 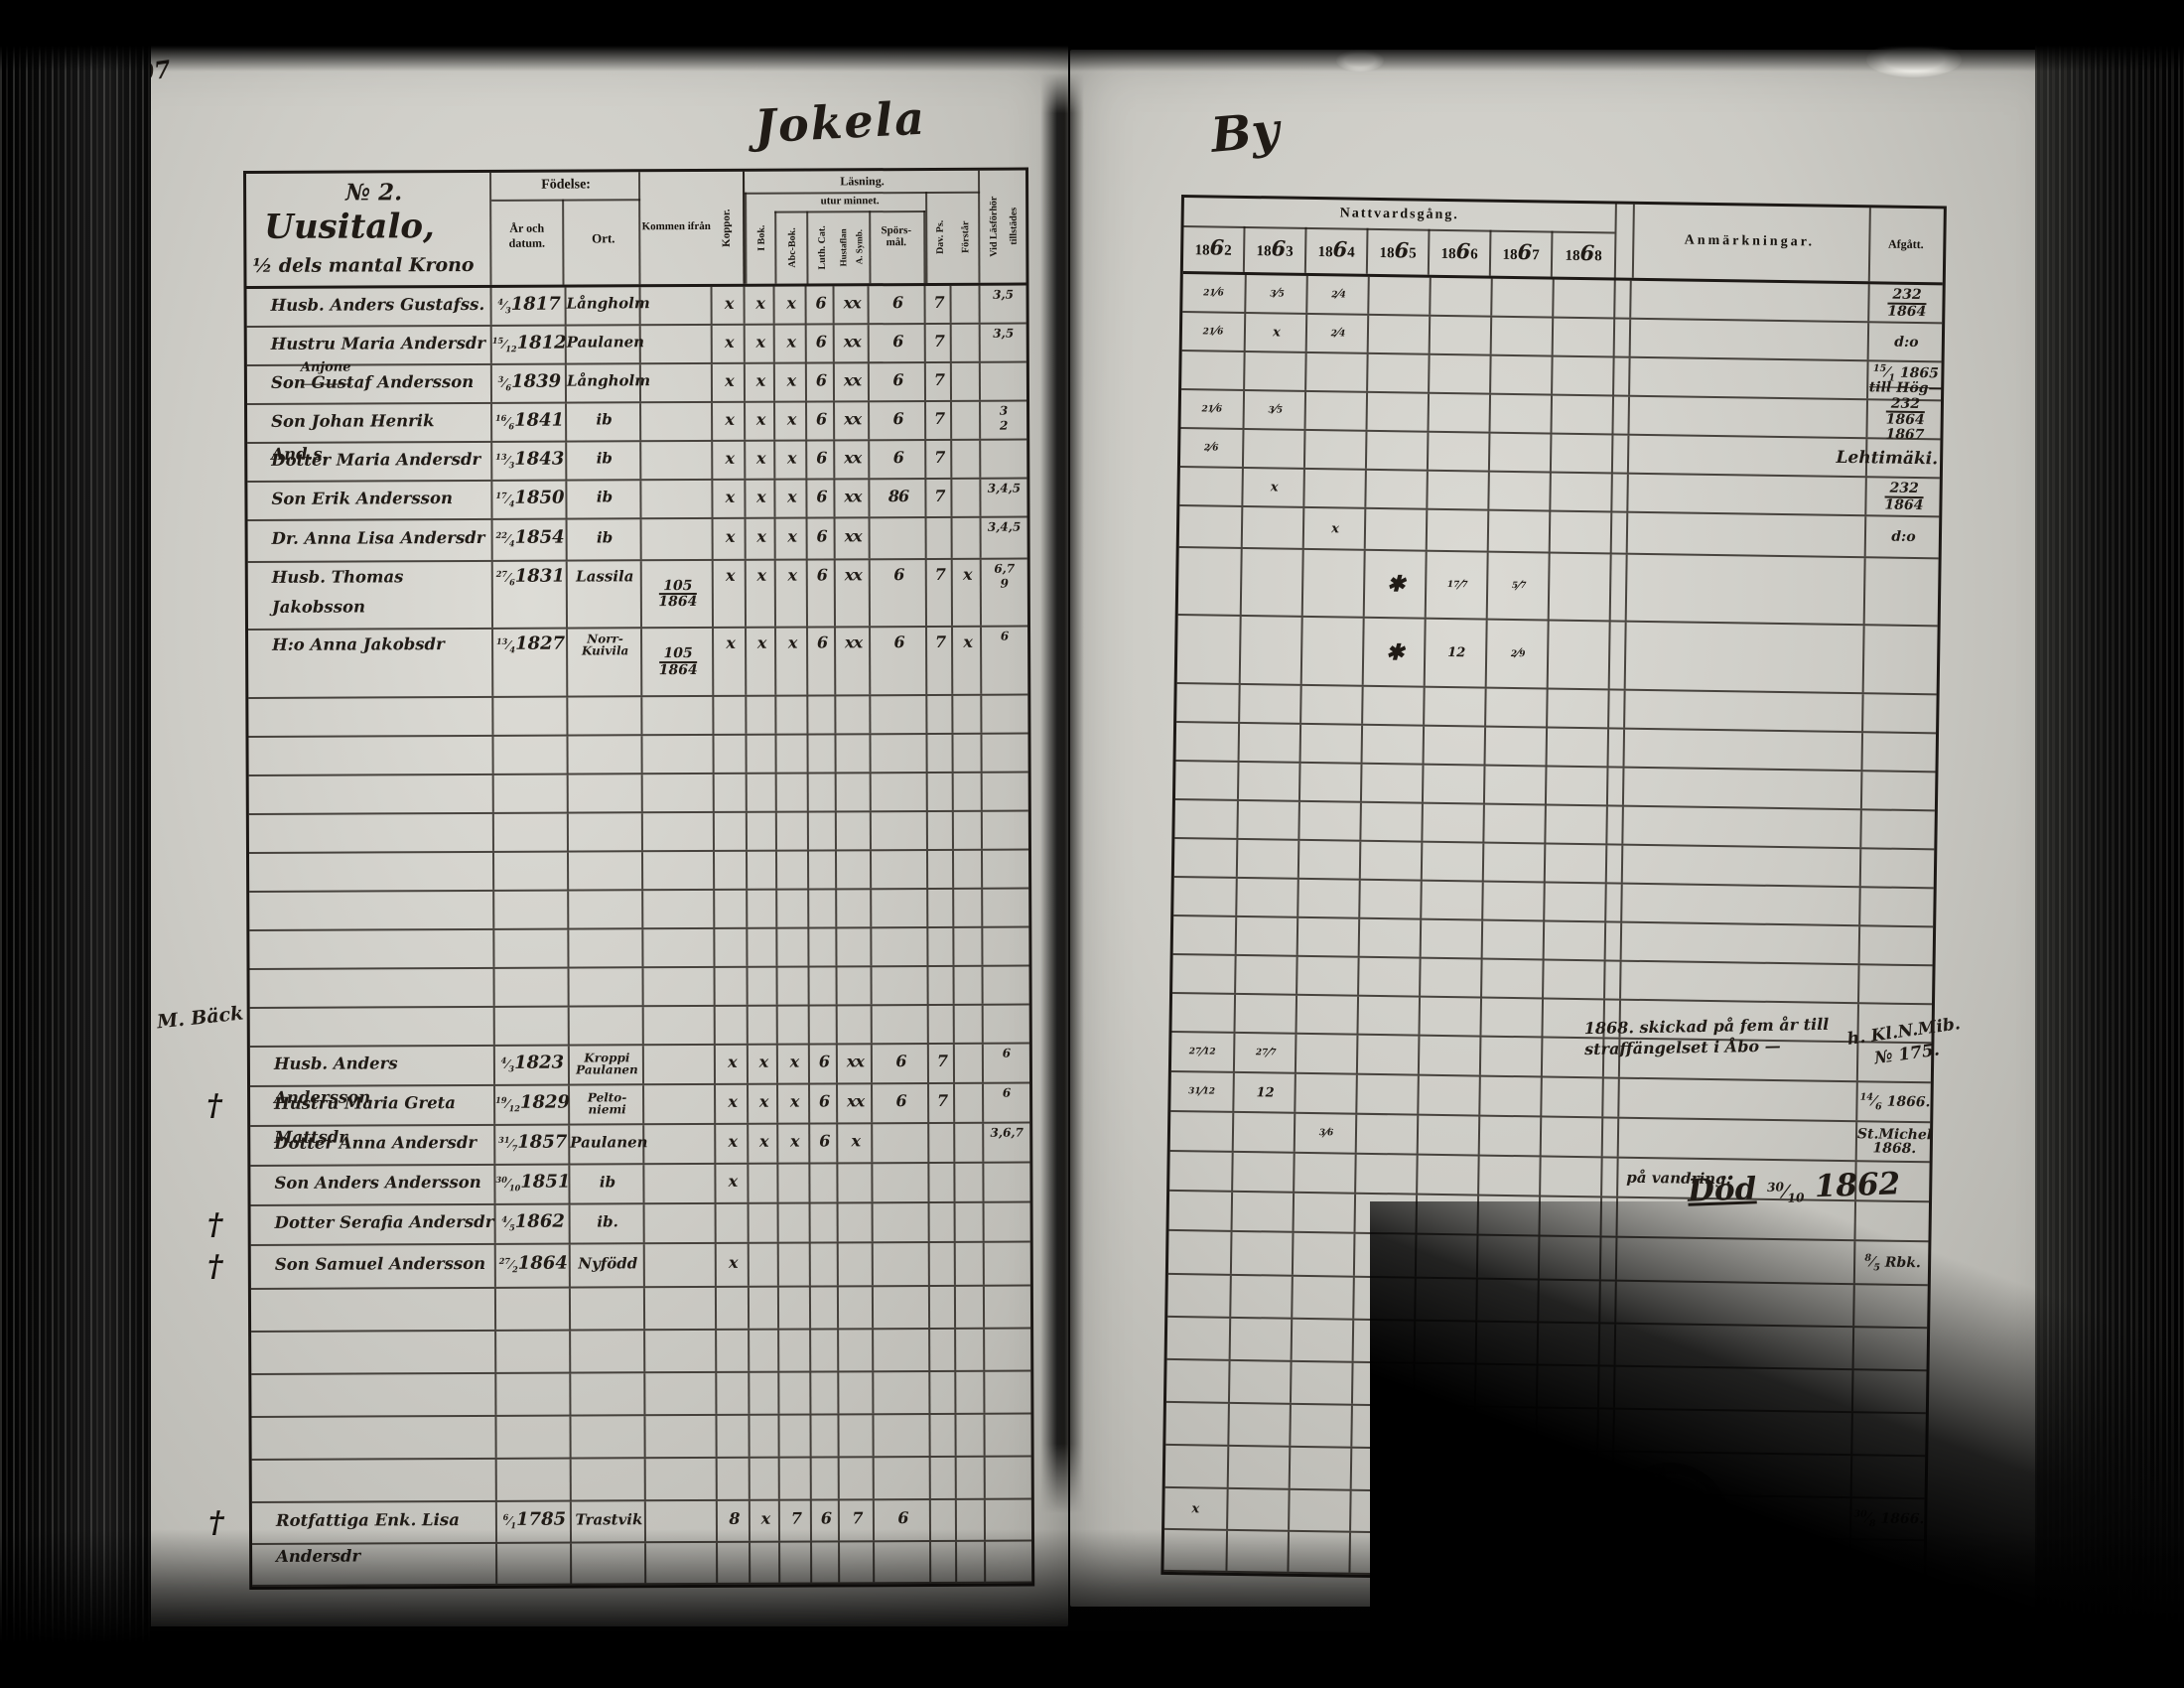 I want to click on cell-name: Dotter Maria Andersdr, so click(x=376, y=459).